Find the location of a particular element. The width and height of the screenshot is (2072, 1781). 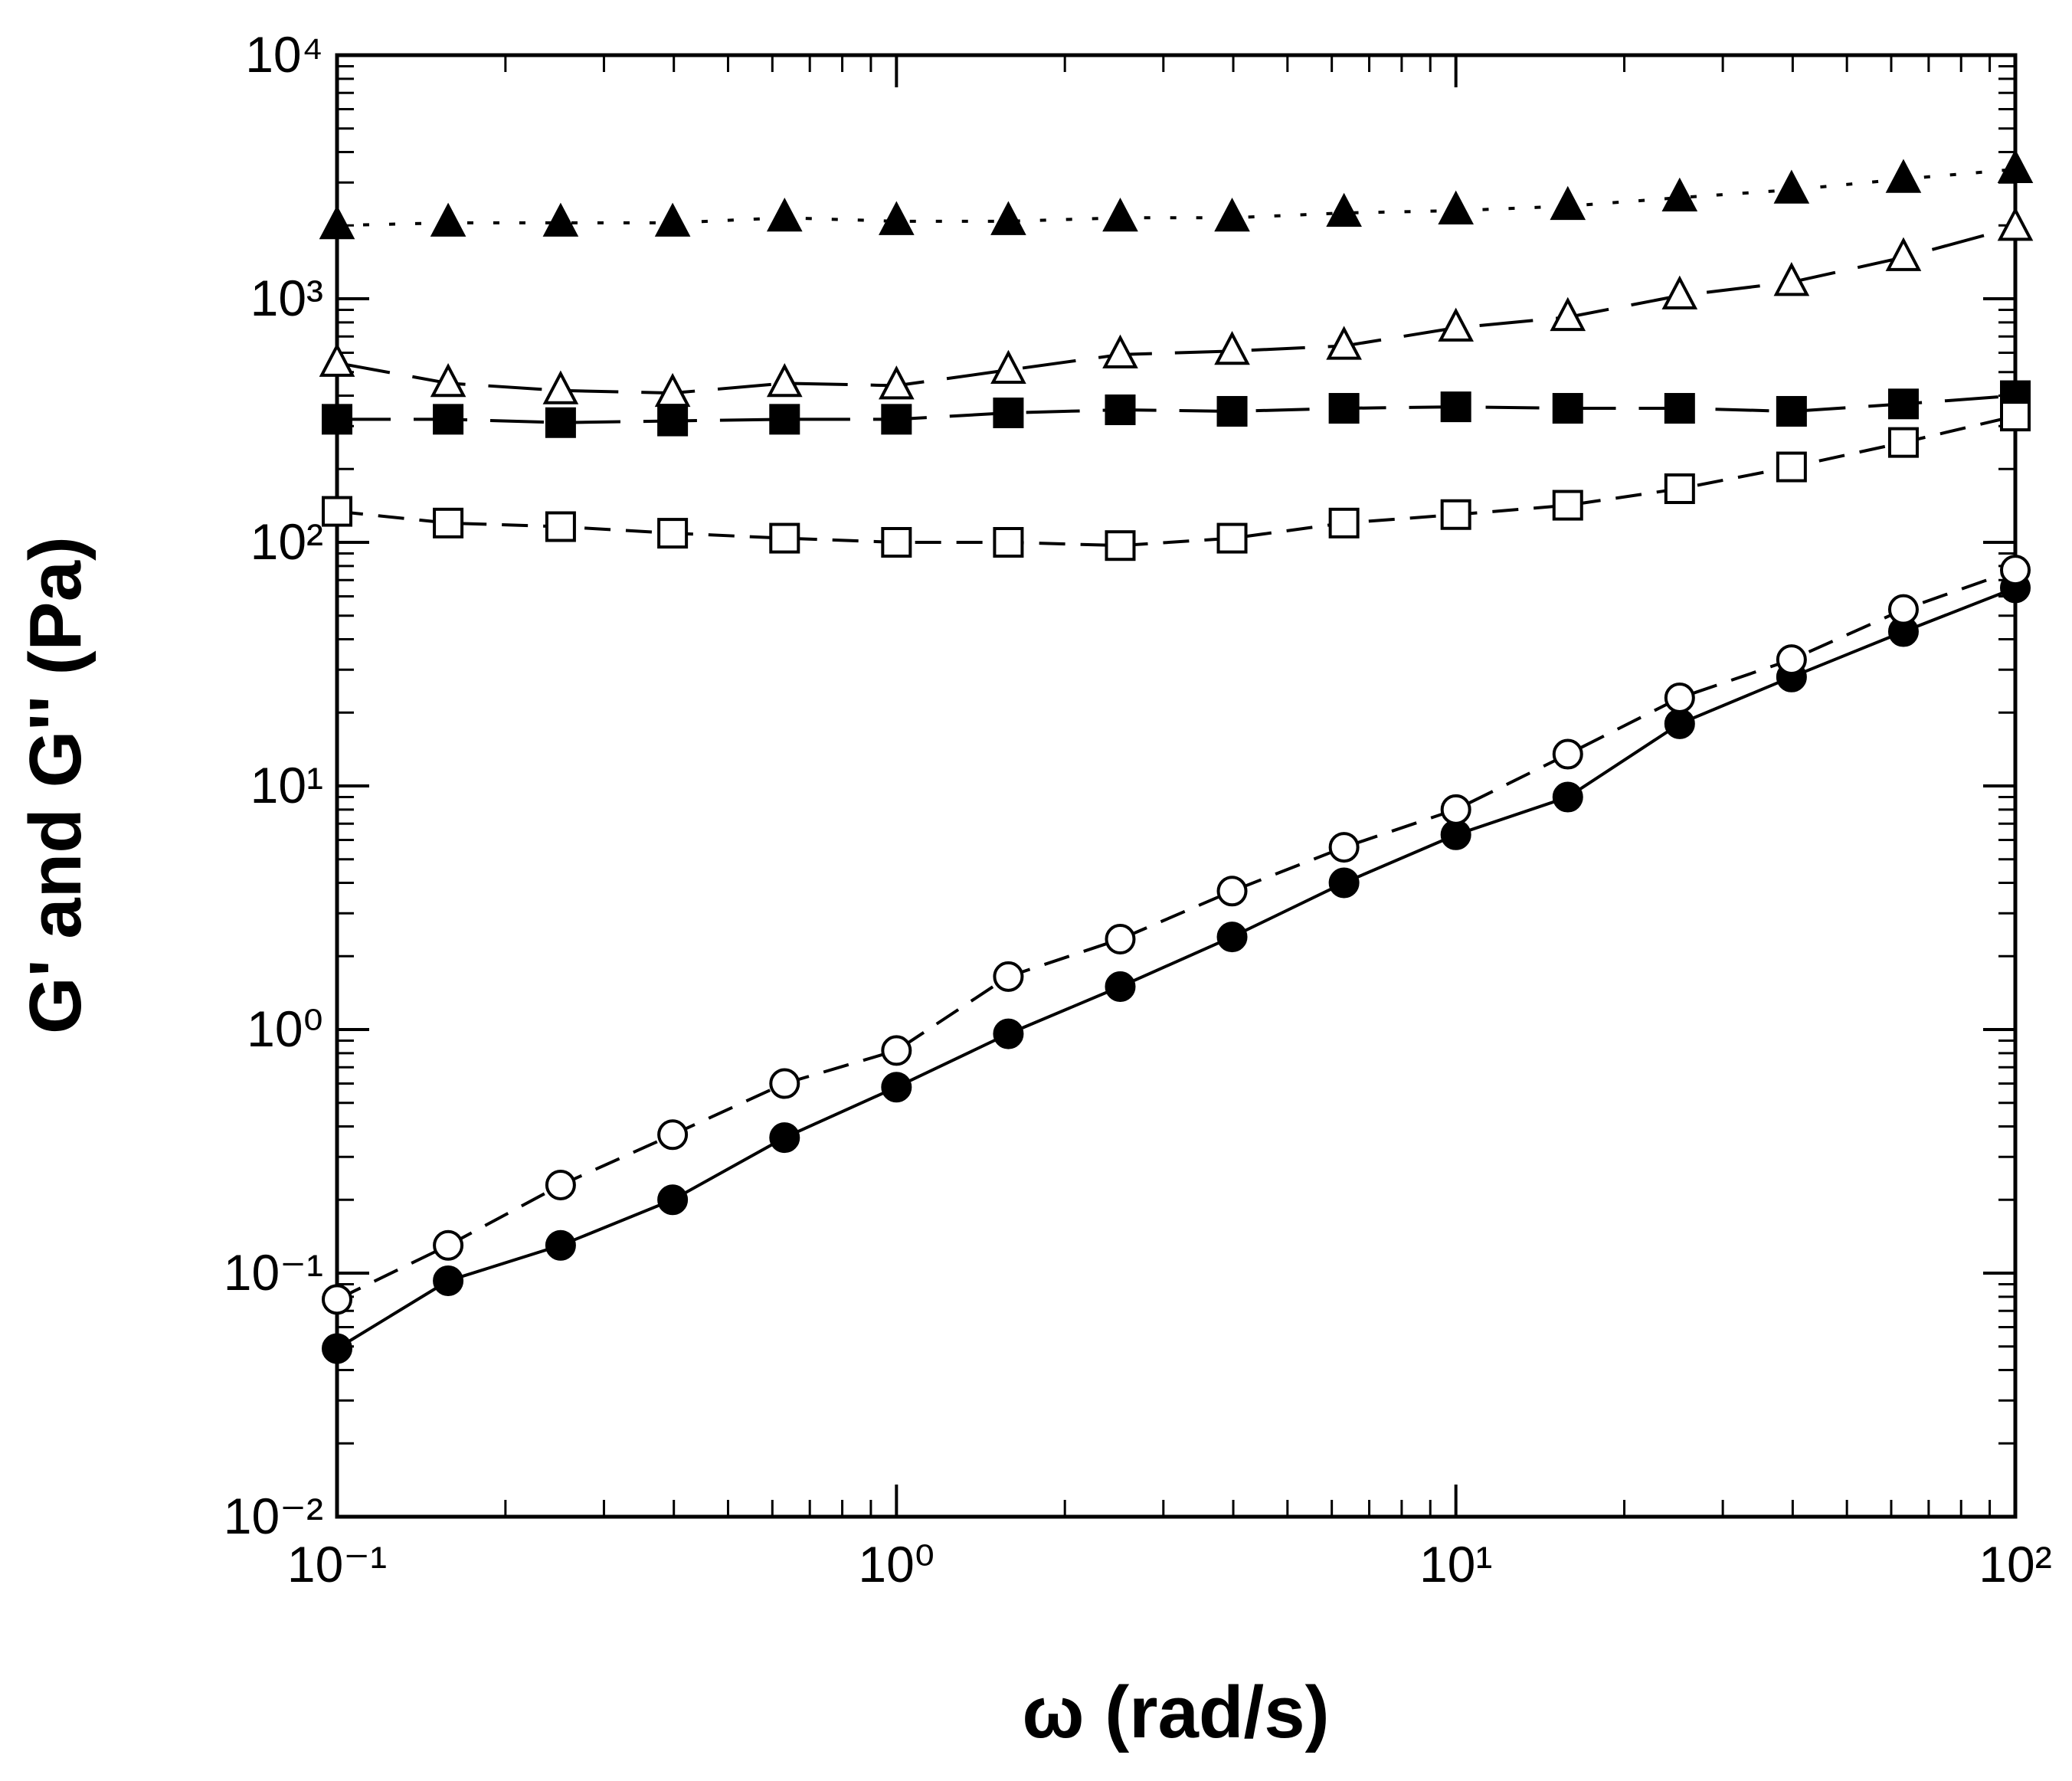

y-tick-label: 10² is located at coordinates (286, 541).